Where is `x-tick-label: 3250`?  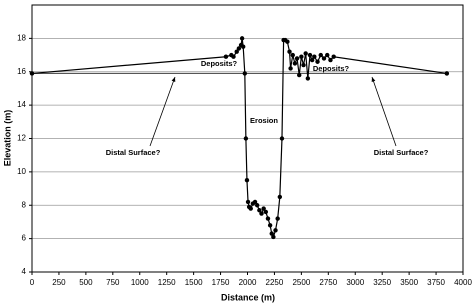
x-tick-label: 3250 is located at coordinates (382, 282).